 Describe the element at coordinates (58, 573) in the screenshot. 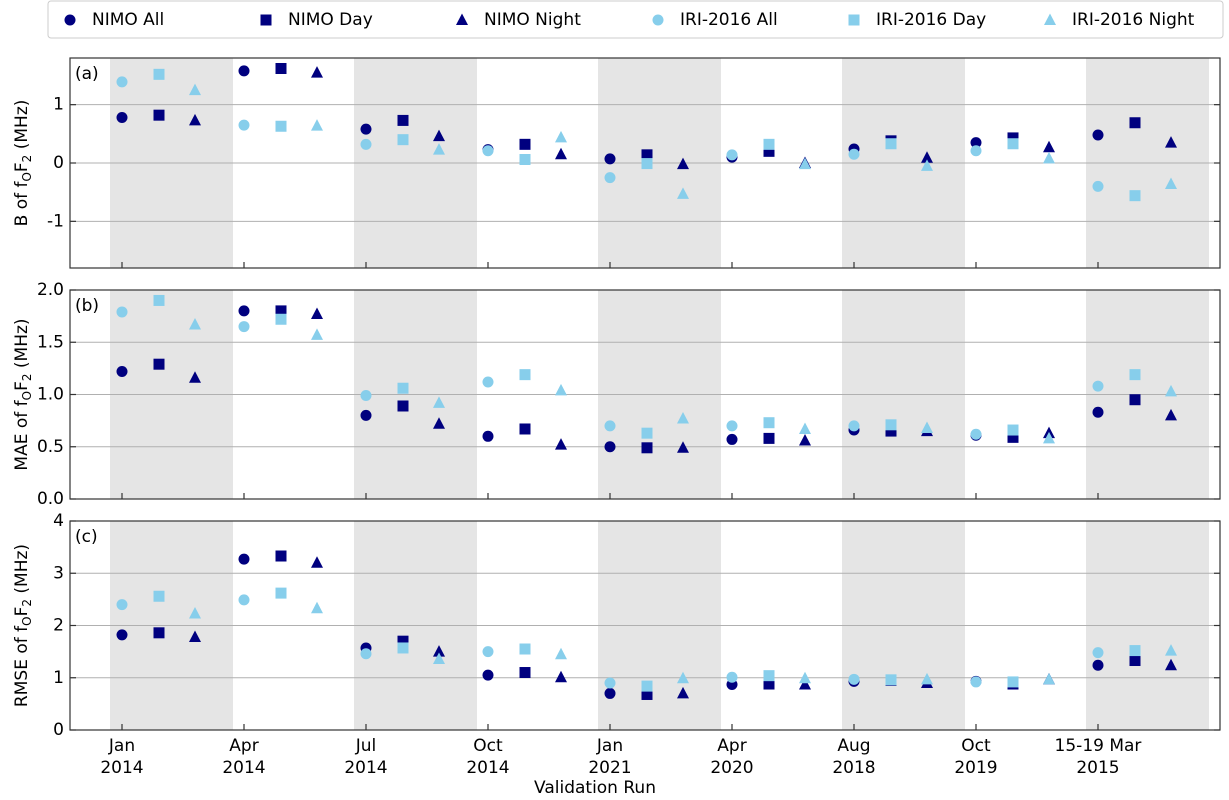

I see `y-tick-label: 3` at that location.